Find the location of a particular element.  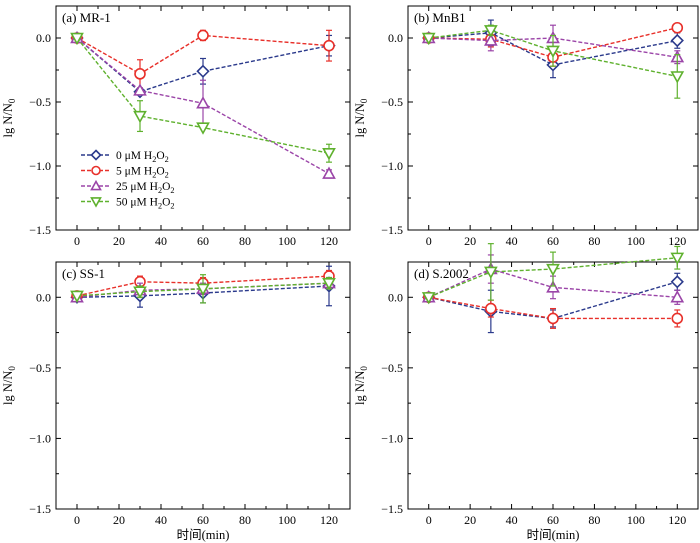

legend-label: 0 μM H2O2 is located at coordinates (142, 157).